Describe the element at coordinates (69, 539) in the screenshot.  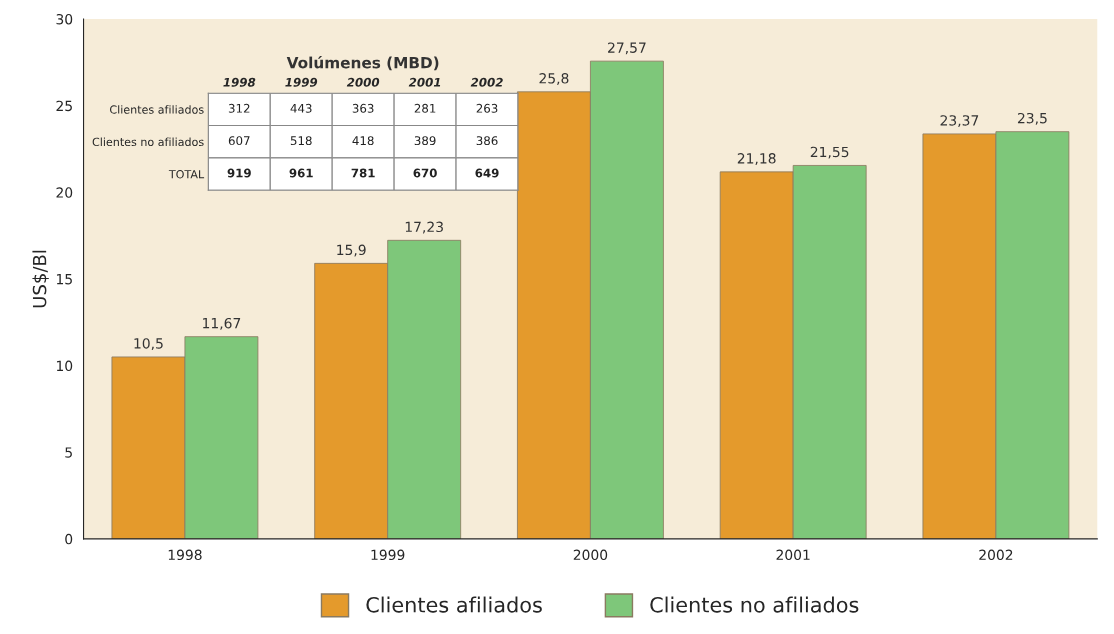
I see `y-tick-label: 0` at that location.